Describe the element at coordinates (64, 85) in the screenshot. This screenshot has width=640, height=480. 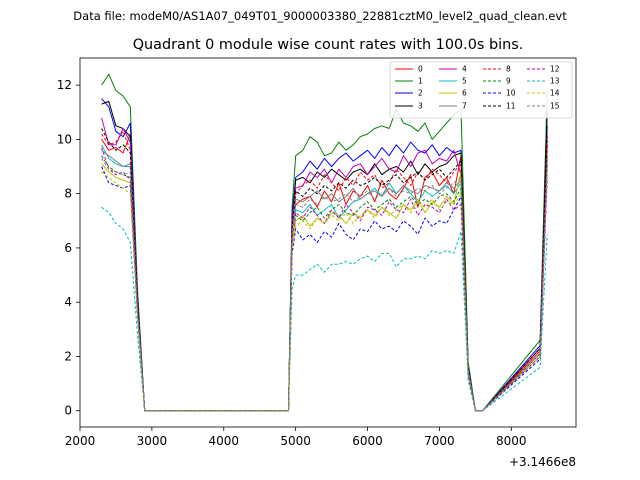
I see `y-tick-label: 12` at that location.